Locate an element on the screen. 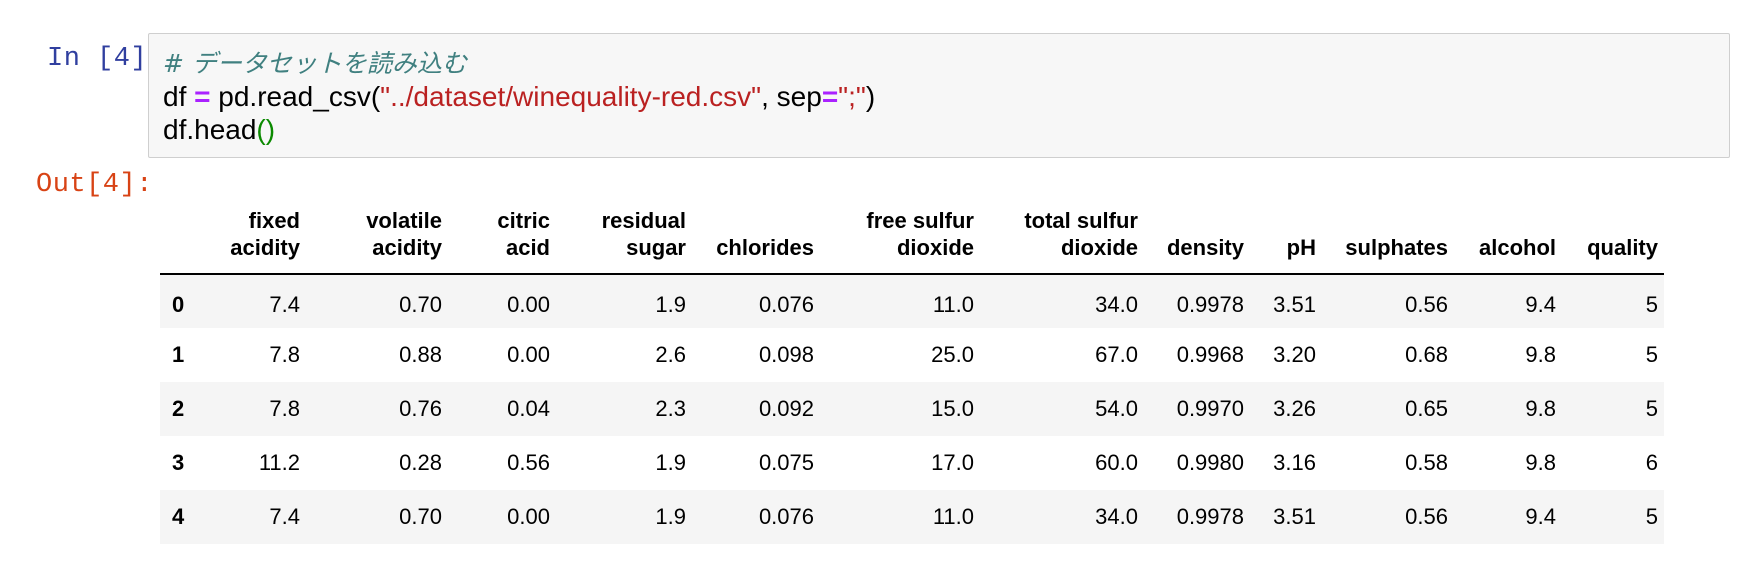 The image size is (1754, 568). table-cell: 0.9970 is located at coordinates (1210, 408).